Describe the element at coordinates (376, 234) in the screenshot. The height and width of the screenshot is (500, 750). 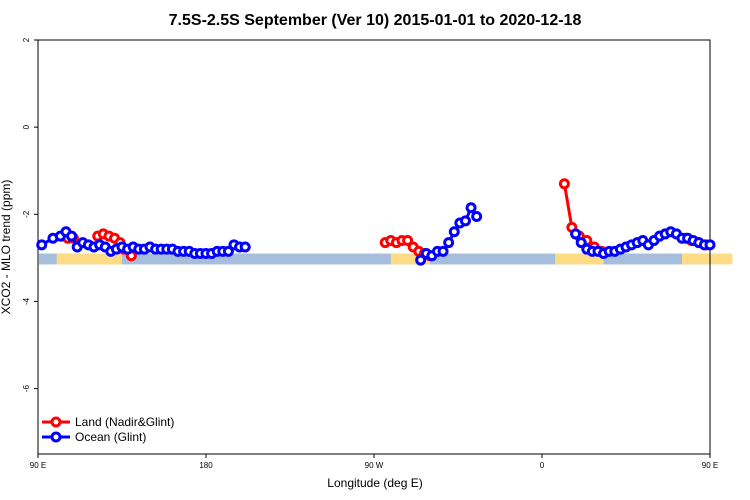
I see `series-ocean` at that location.